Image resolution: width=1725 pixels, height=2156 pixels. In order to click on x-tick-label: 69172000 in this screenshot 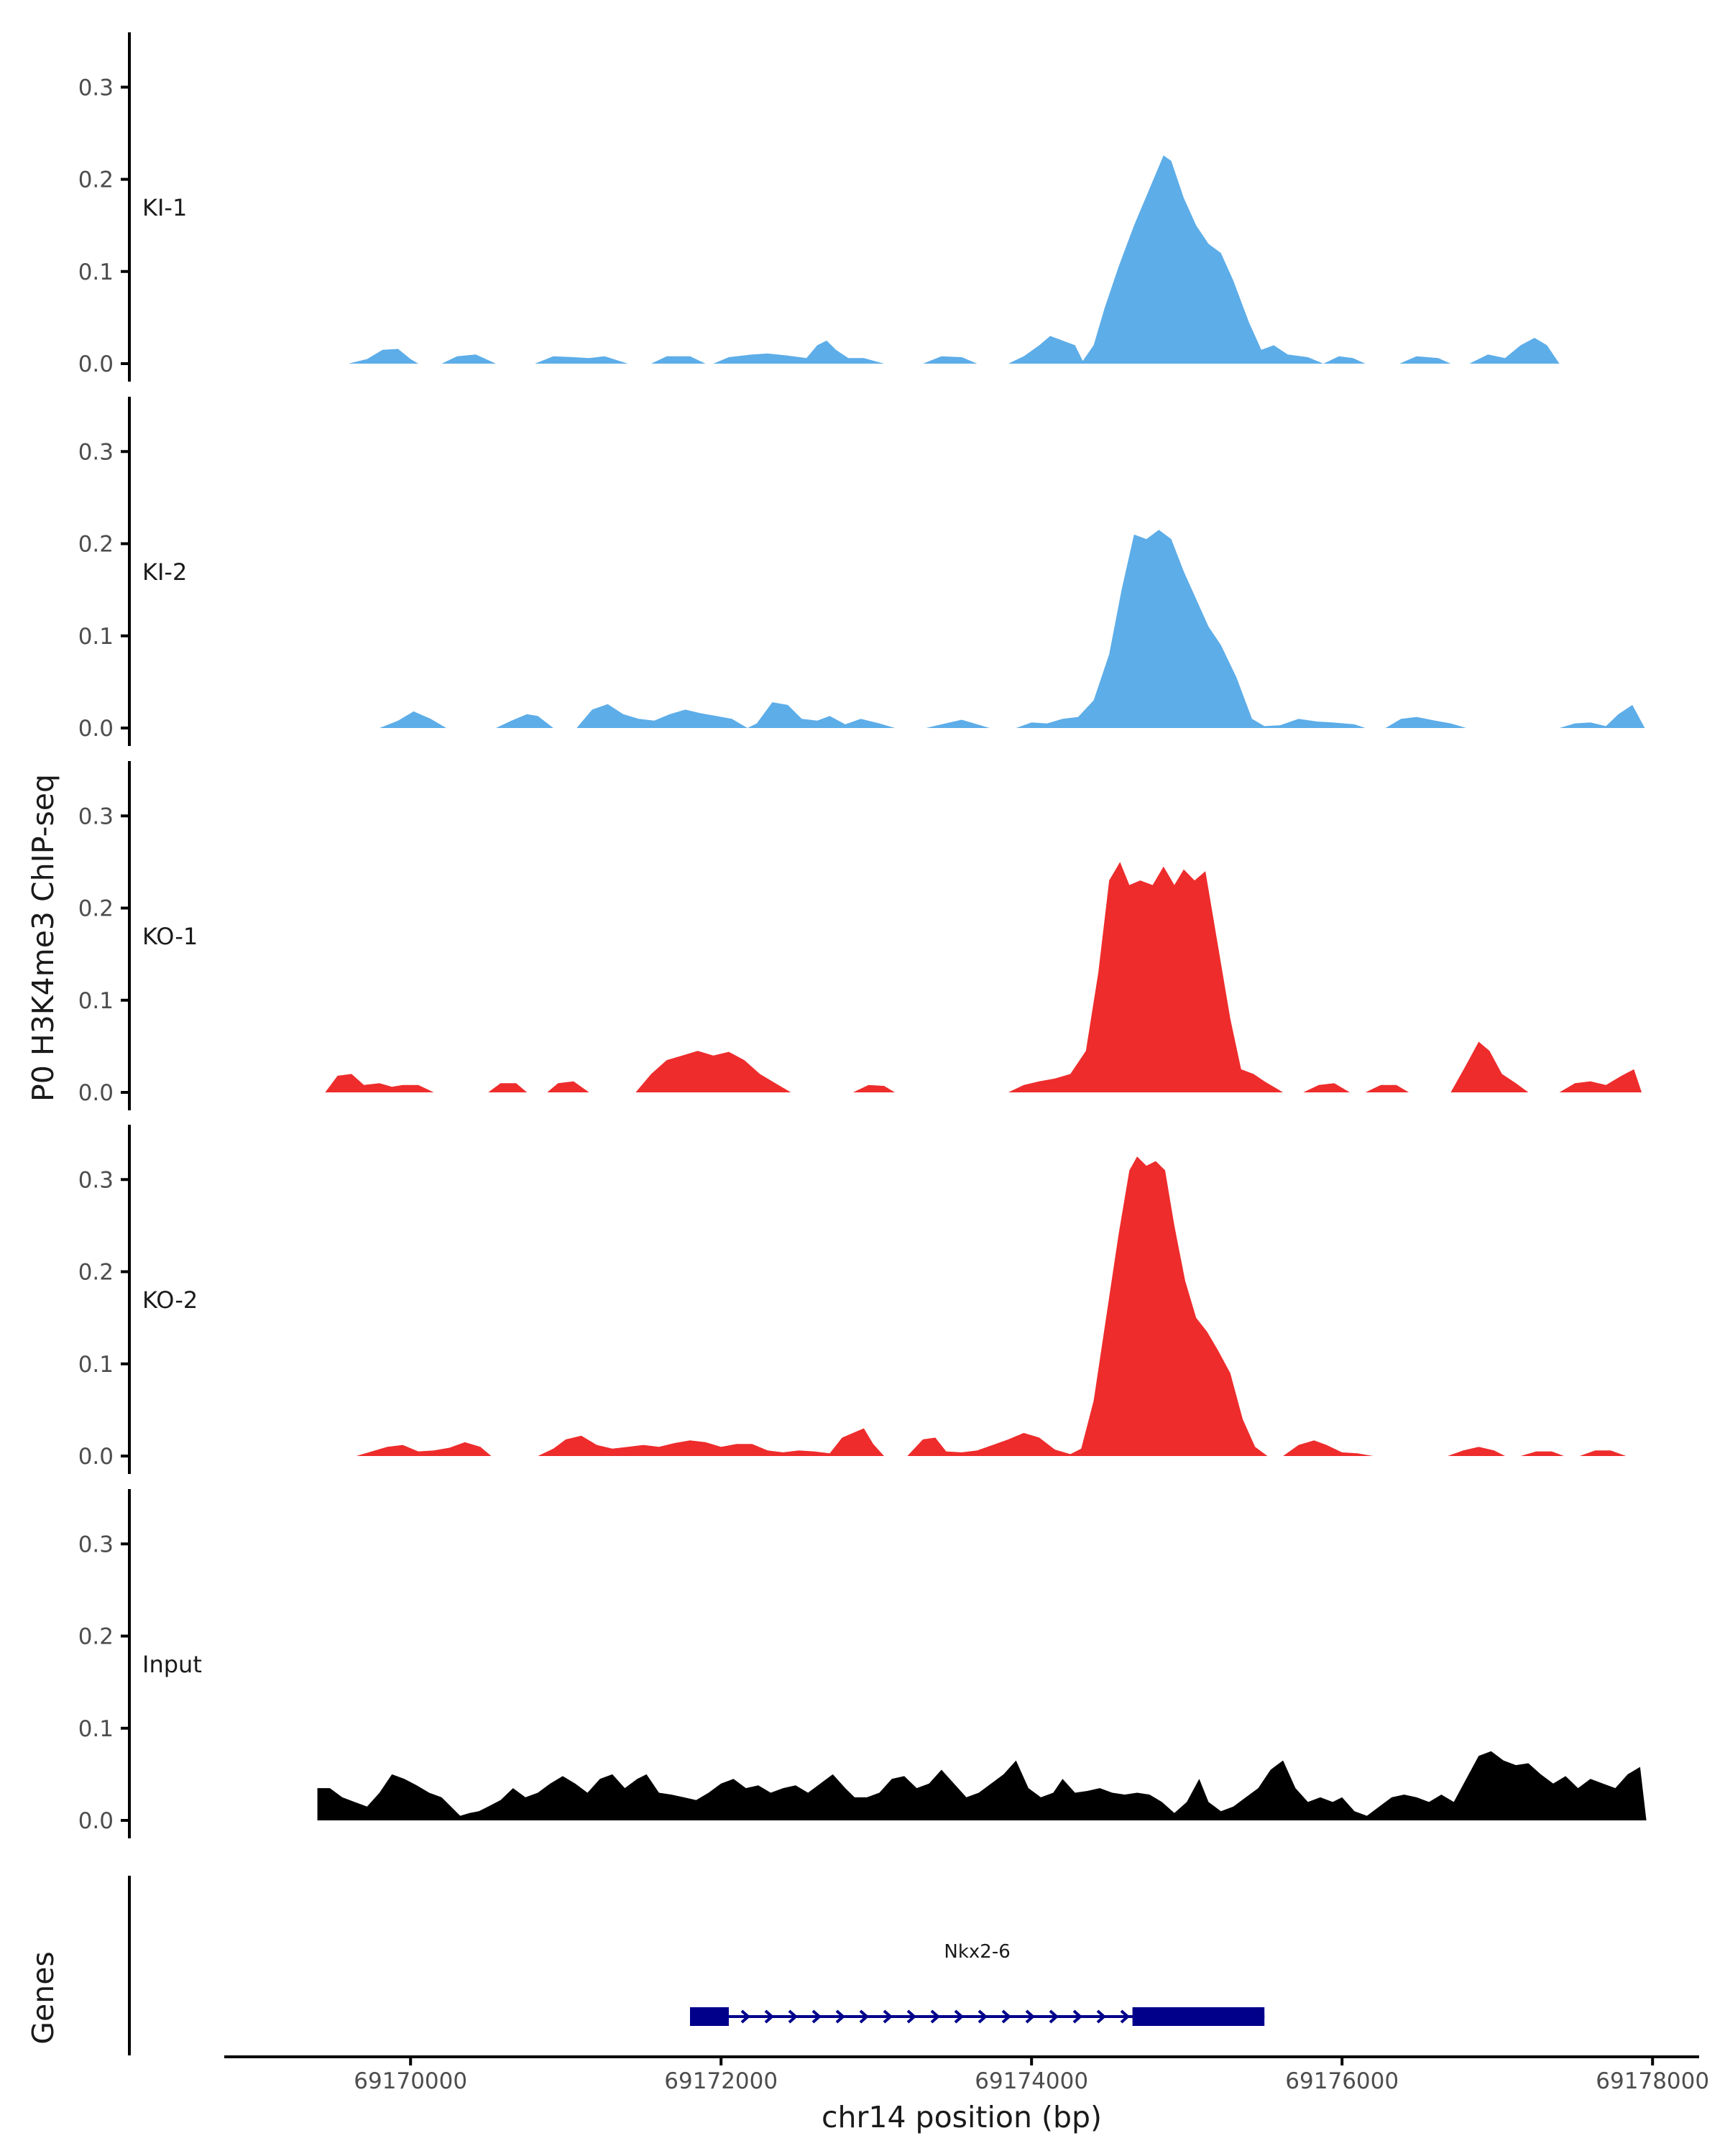, I will do `click(721, 2081)`.